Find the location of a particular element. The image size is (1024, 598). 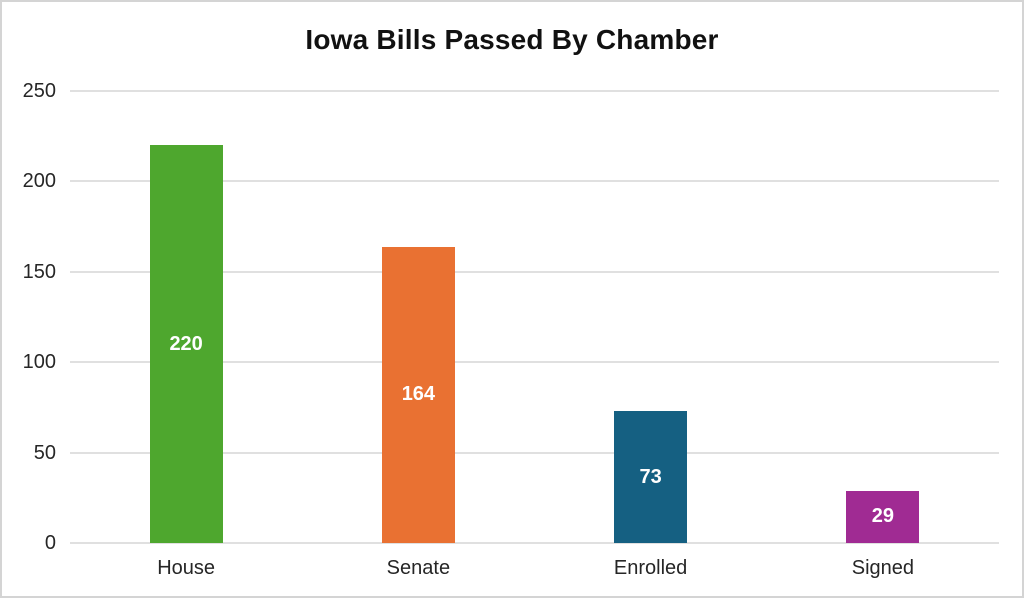

bar-value-label: 29 is located at coordinates (882, 516).